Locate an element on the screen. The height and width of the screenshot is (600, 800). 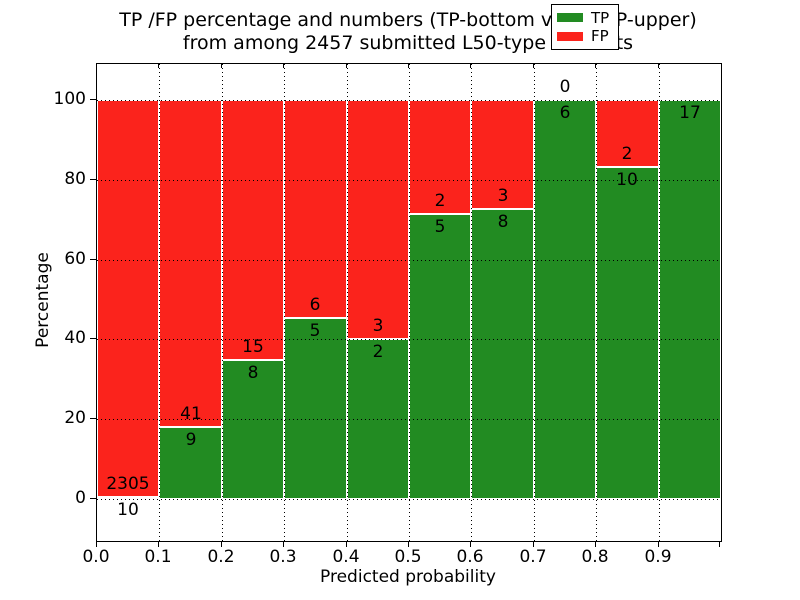
tp-count-label: 6 is located at coordinates (565, 113).